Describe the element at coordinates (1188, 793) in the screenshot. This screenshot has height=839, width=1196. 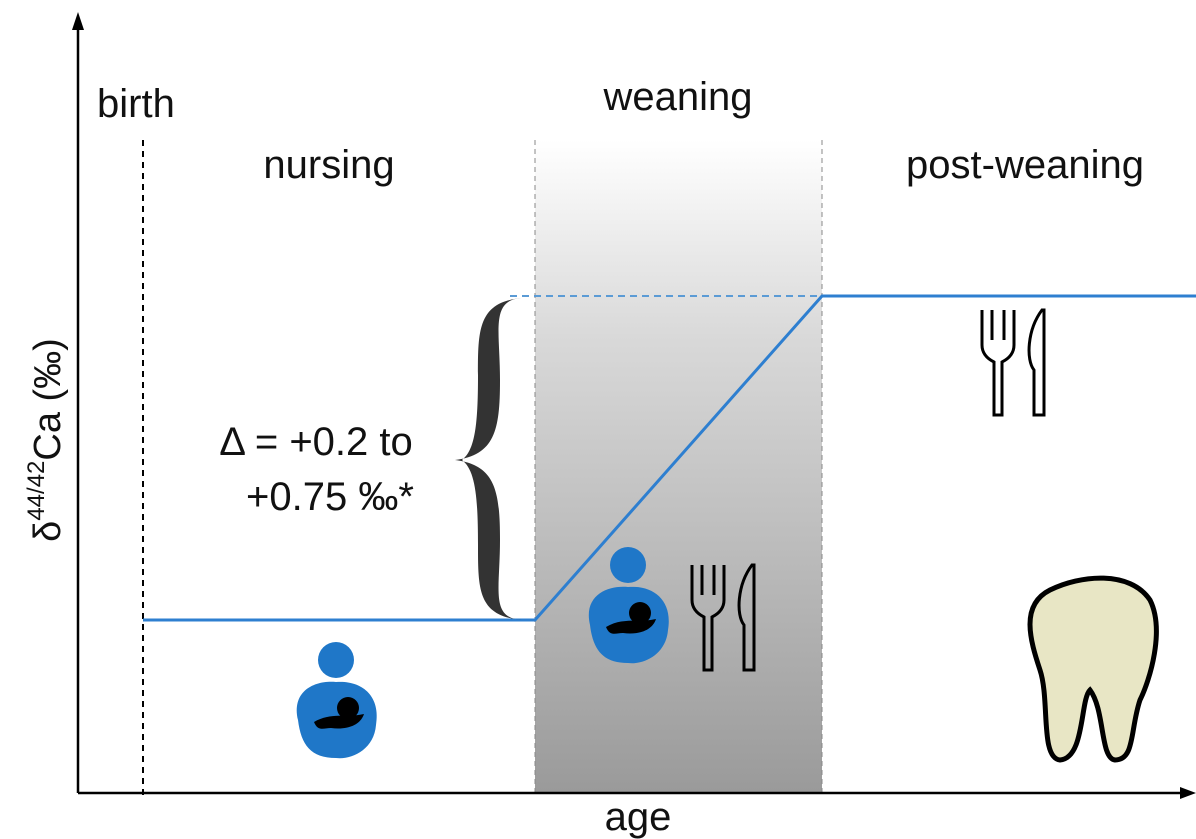
I see `x-arrow` at that location.